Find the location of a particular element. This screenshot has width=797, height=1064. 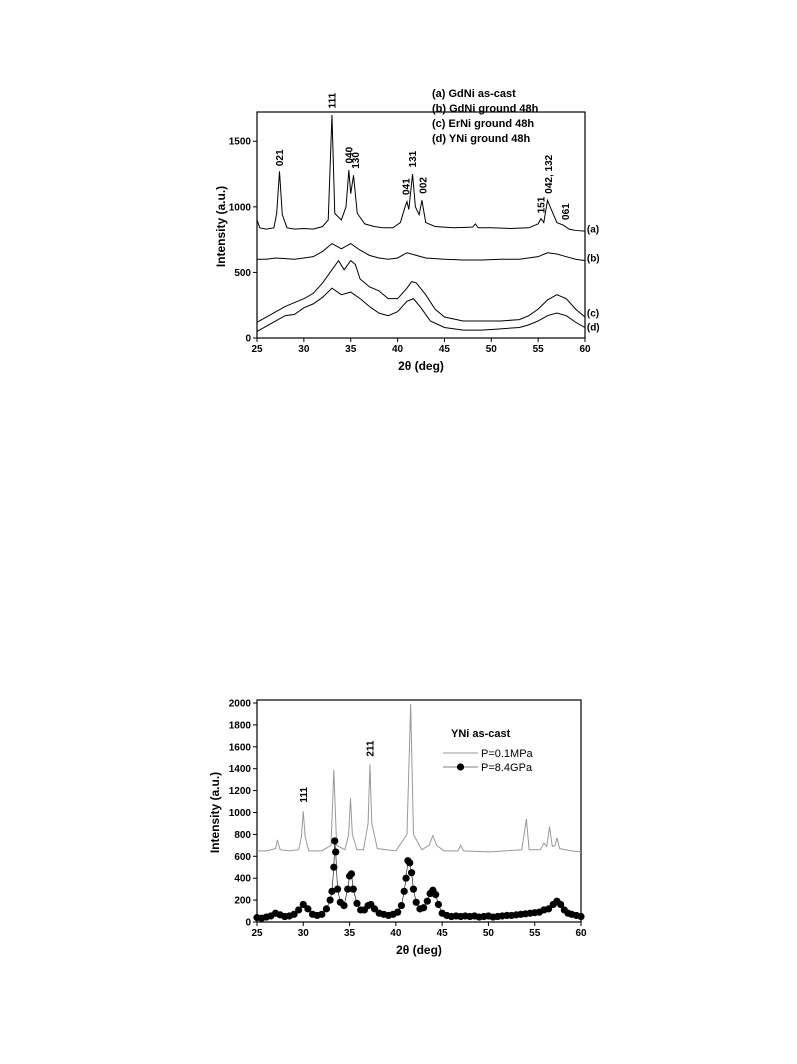

y-tick-label: 1200 is located at coordinates (240, 791).